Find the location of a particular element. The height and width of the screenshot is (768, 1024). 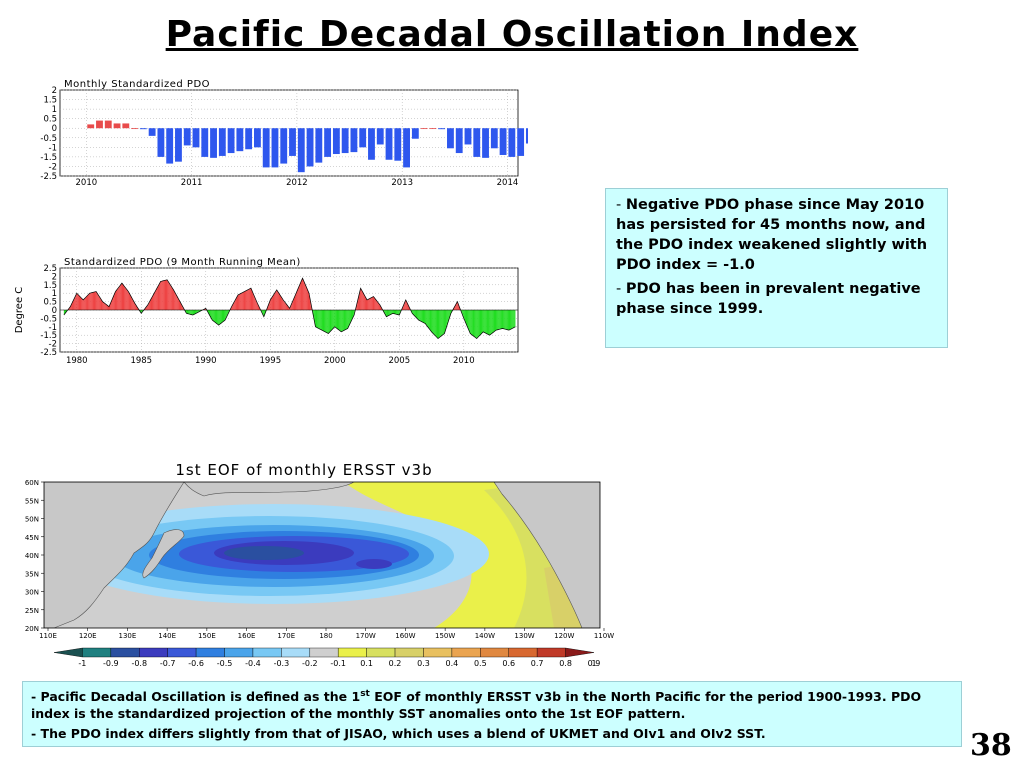

chart2-xtick: 1985 is located at coordinates (141, 361).